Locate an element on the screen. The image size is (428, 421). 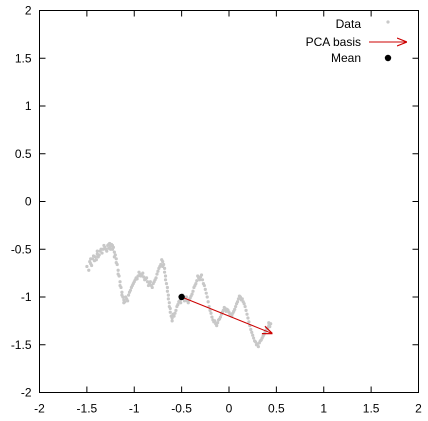
y-tick-label: 1.5 is located at coordinates (23, 58).